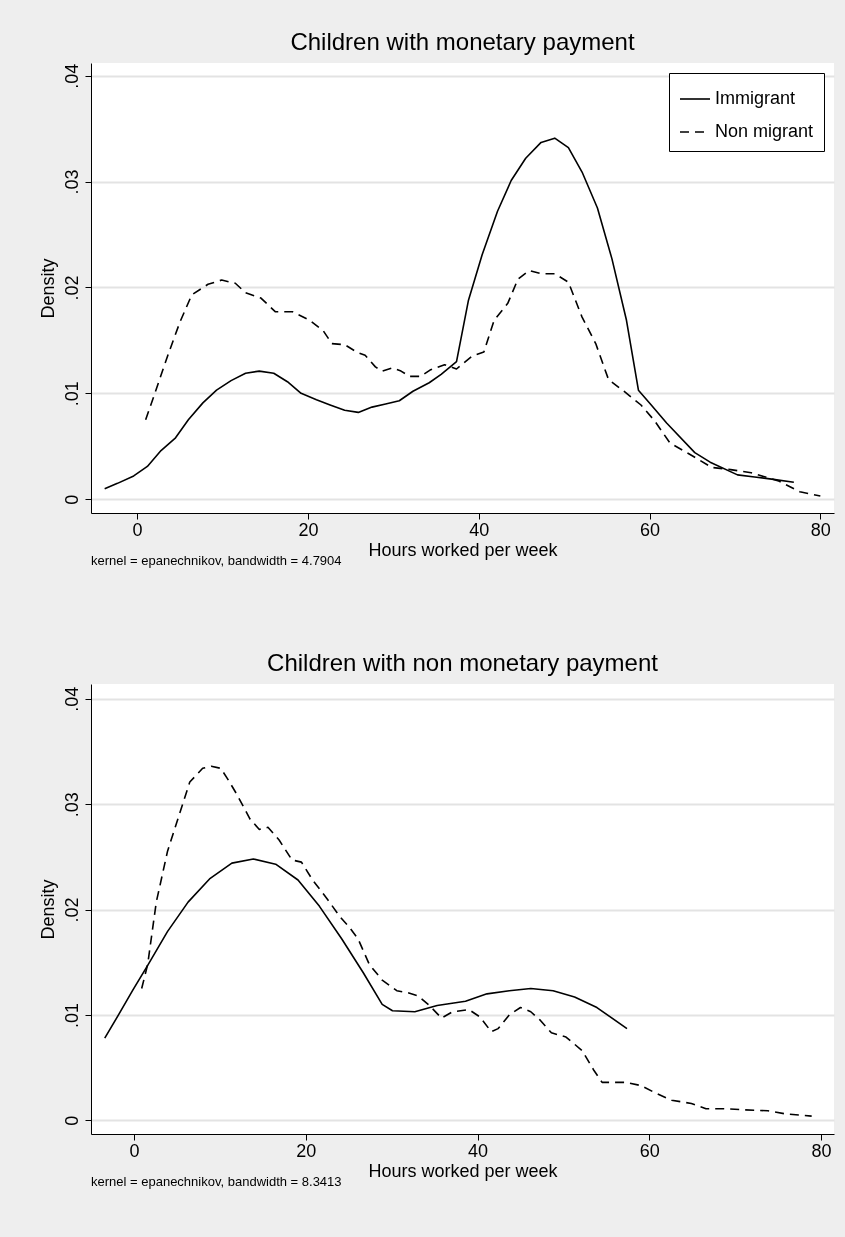  What do you see at coordinates (764, 131) in the screenshot?
I see `legend-label: Non migrant` at bounding box center [764, 131].